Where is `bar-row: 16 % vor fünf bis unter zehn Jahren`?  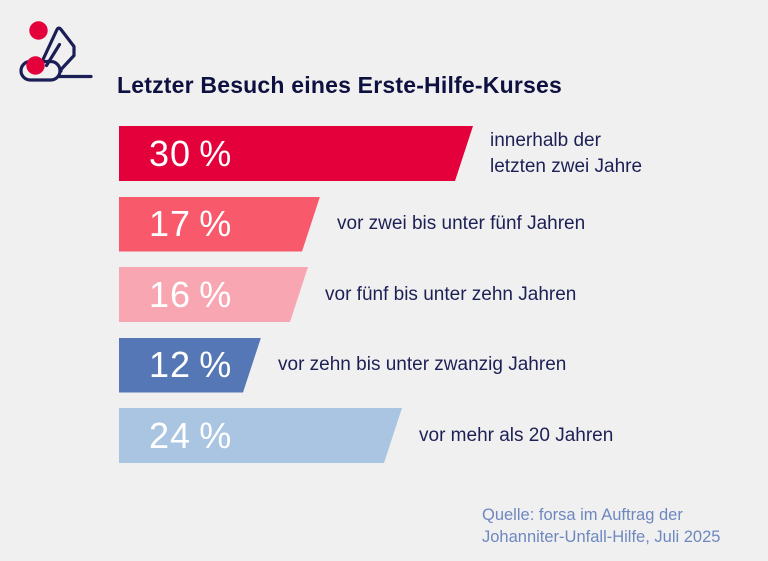
bar-row: 16 % vor fünf bis unter zehn Jahren is located at coordinates (380, 294).